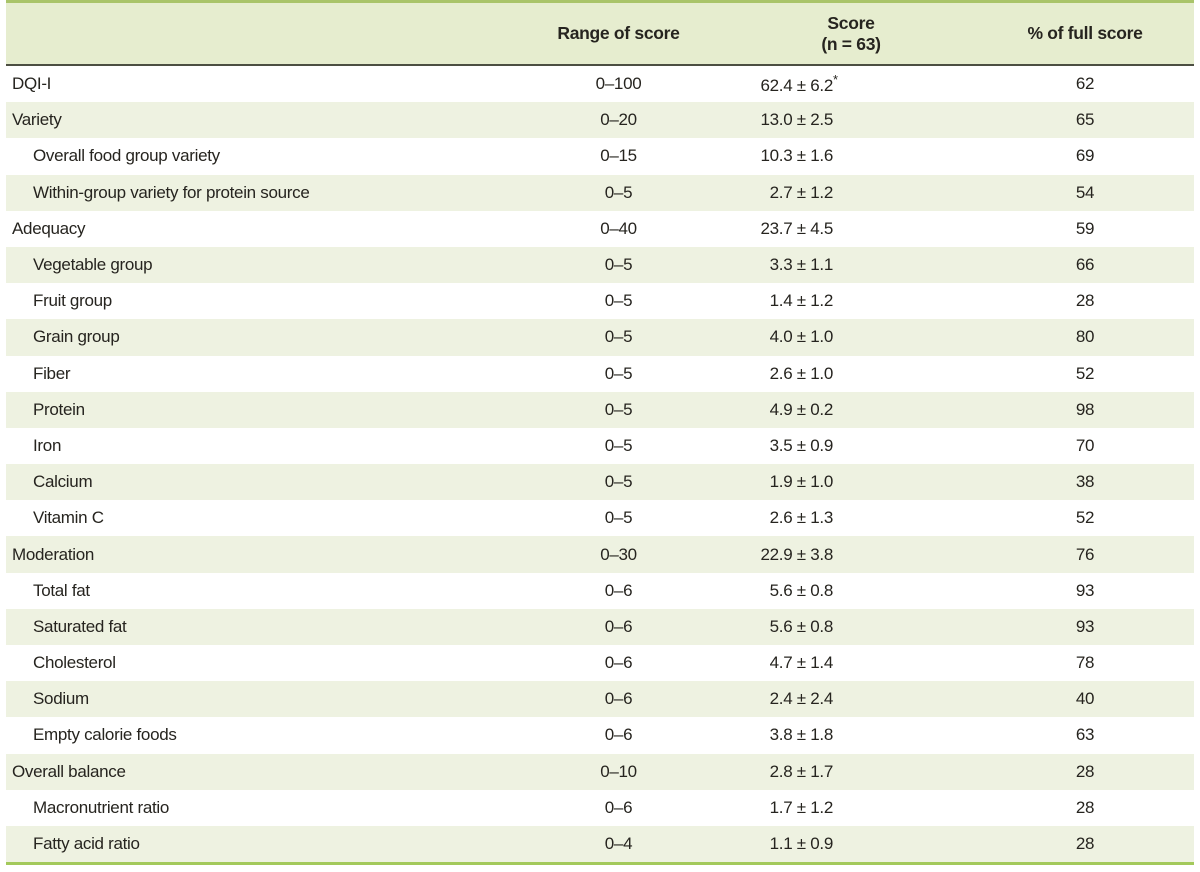 This screenshot has width=1200, height=872. Describe the element at coordinates (126, 156) in the screenshot. I see `row-label: Overall food group variety` at that location.